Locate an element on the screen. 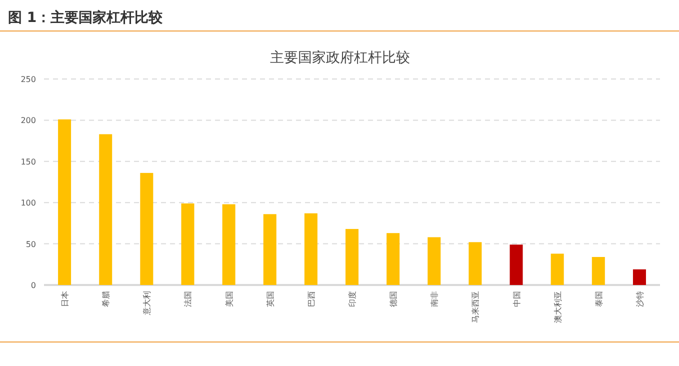 The image size is (679, 366). x-tick-label: 希腊 is located at coordinates (106, 299).